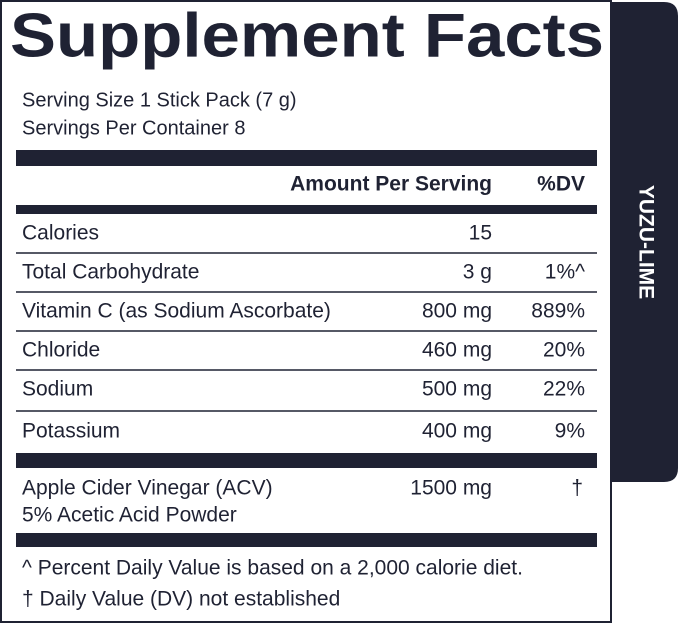 This screenshot has width=679, height=626. What do you see at coordinates (457, 350) in the screenshot?
I see `nutrient-amount: 460 mg` at bounding box center [457, 350].